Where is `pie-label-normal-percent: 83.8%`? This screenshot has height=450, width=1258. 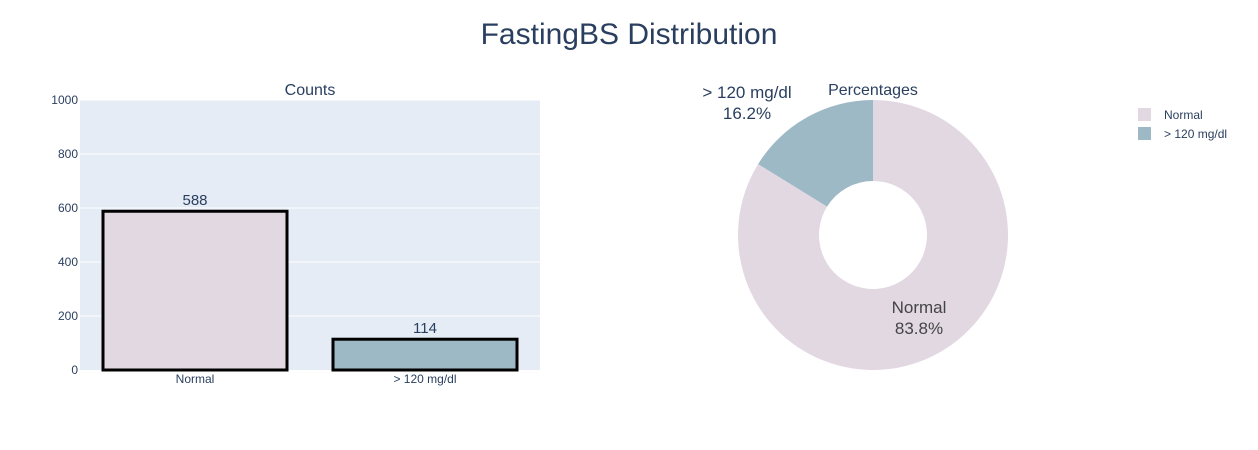 pie-label-normal-percent: 83.8% is located at coordinates (919, 328).